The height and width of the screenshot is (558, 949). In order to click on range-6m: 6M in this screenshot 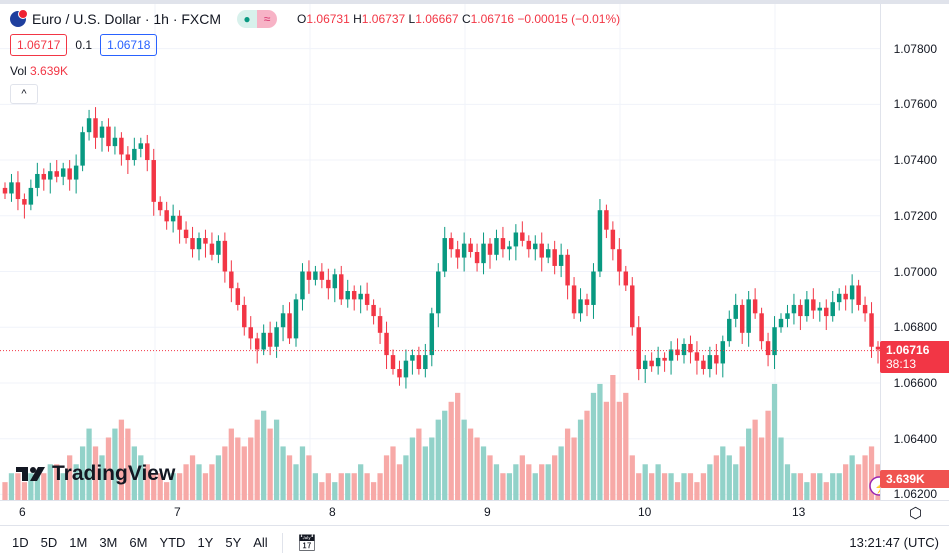, I will do `click(138, 542)`.